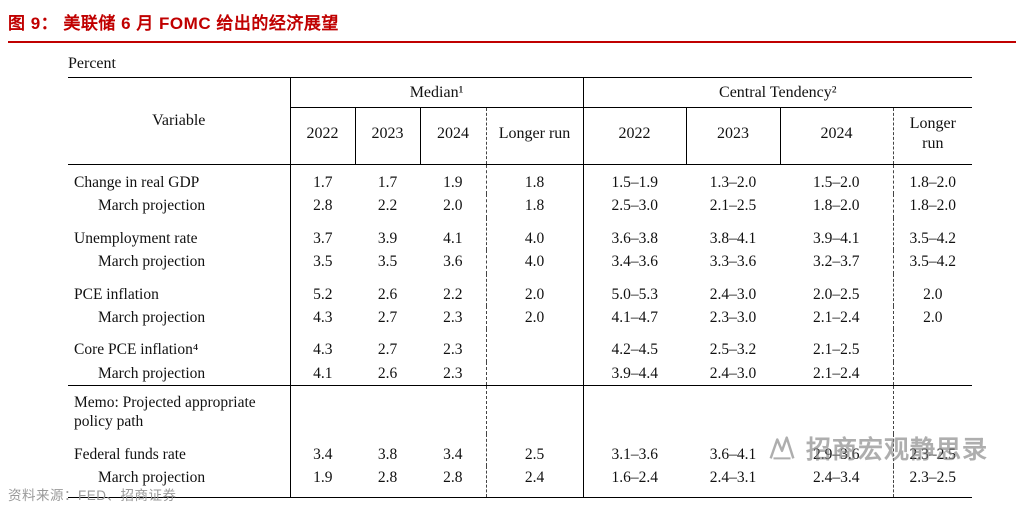 This screenshot has height=513, width=1024. Describe the element at coordinates (733, 238) in the screenshot. I see `cell-value: 3.8–4.1` at that location.